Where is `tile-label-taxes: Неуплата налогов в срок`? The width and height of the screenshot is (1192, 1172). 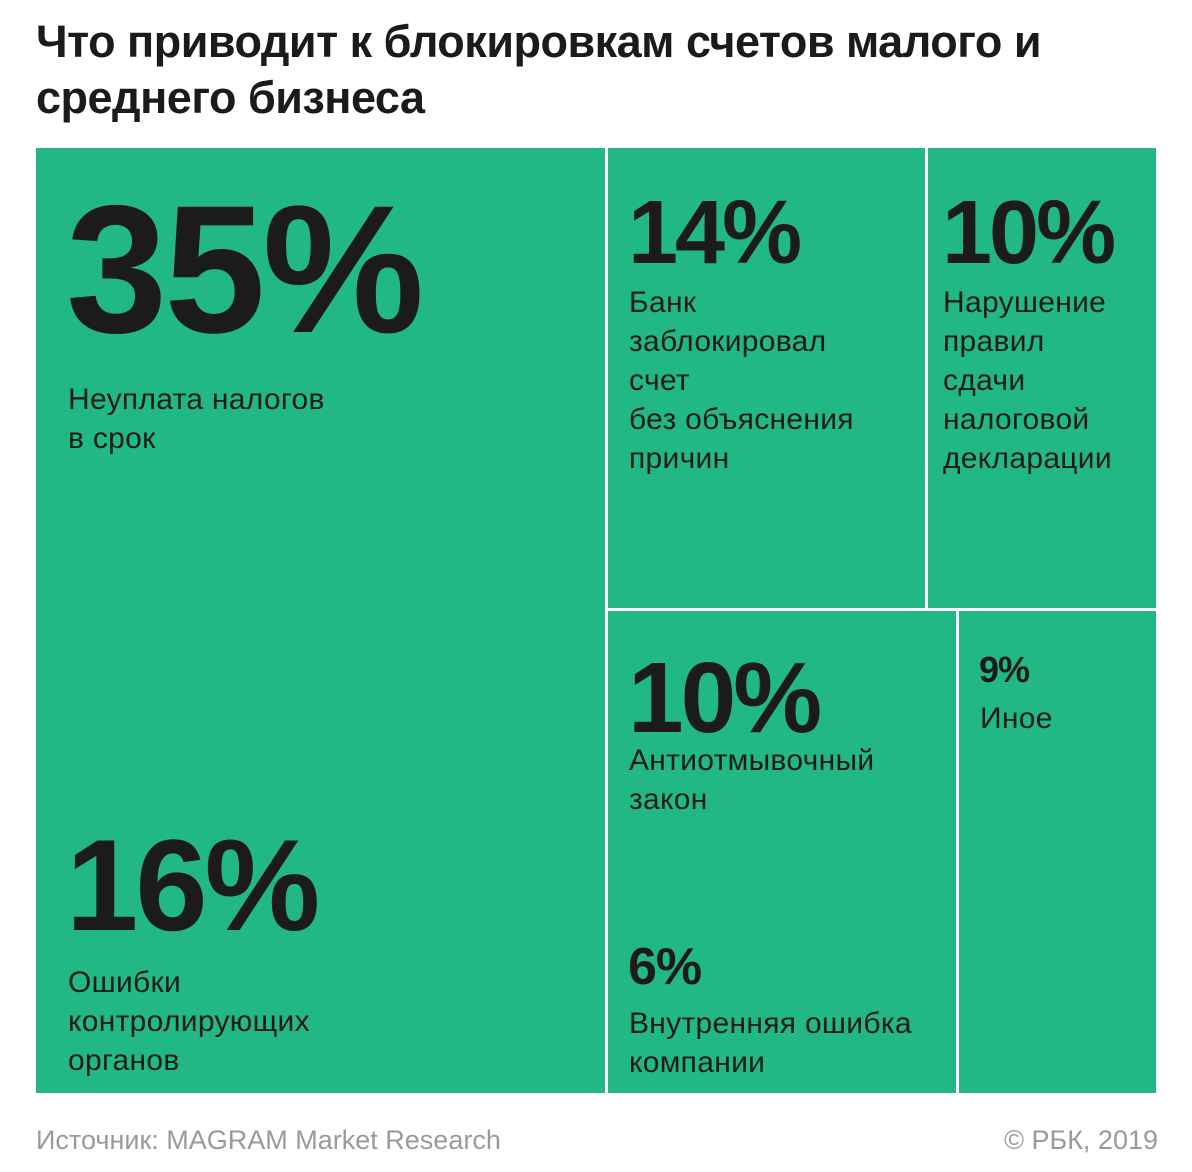 tile-label-taxes: Неуплата налогов в срок is located at coordinates (196, 419).